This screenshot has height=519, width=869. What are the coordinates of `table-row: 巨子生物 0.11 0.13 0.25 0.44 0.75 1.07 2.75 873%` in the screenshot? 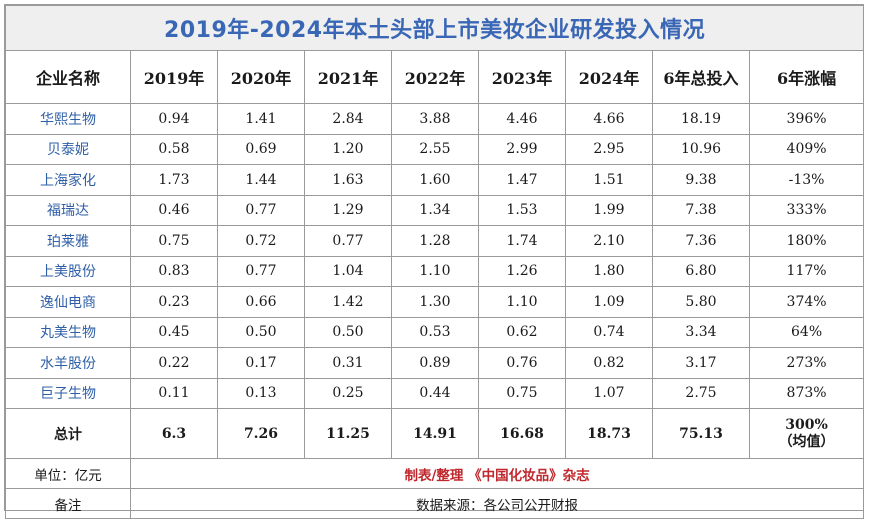 It's located at (435, 393).